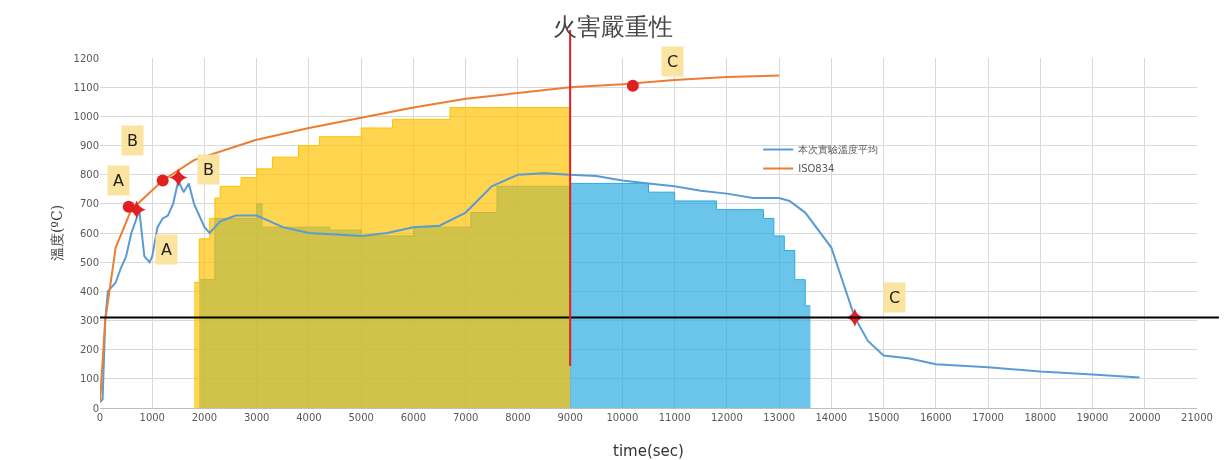  I want to click on chart-title: 火害嚴重性, so click(612, 27).